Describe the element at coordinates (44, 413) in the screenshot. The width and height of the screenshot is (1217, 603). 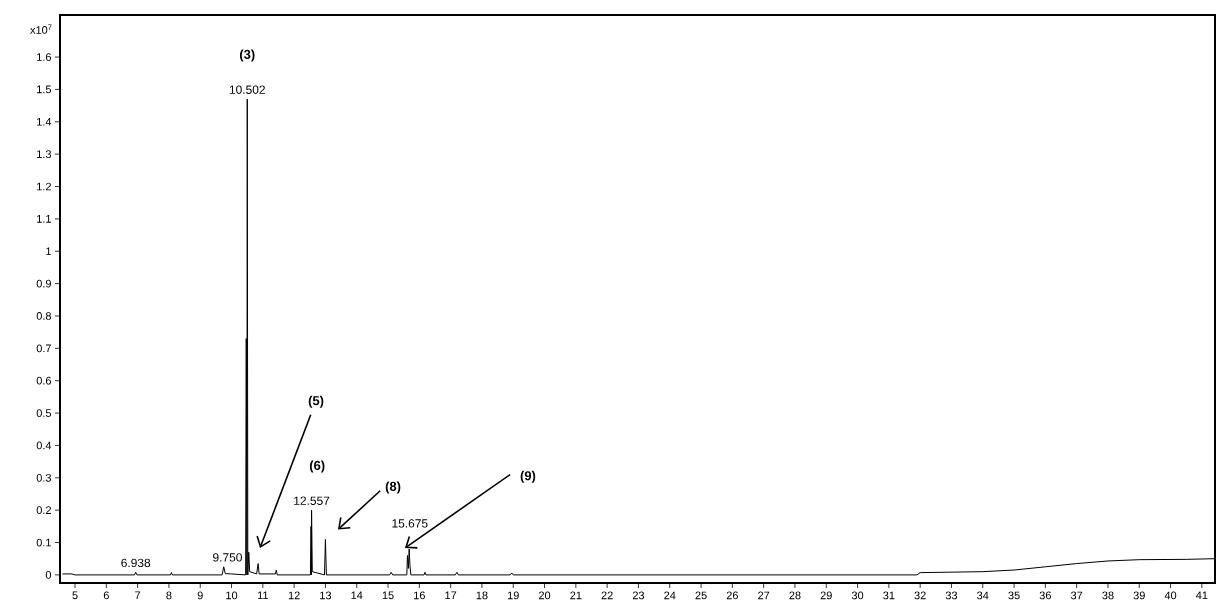
I see `y-tick-label: 0.5` at that location.